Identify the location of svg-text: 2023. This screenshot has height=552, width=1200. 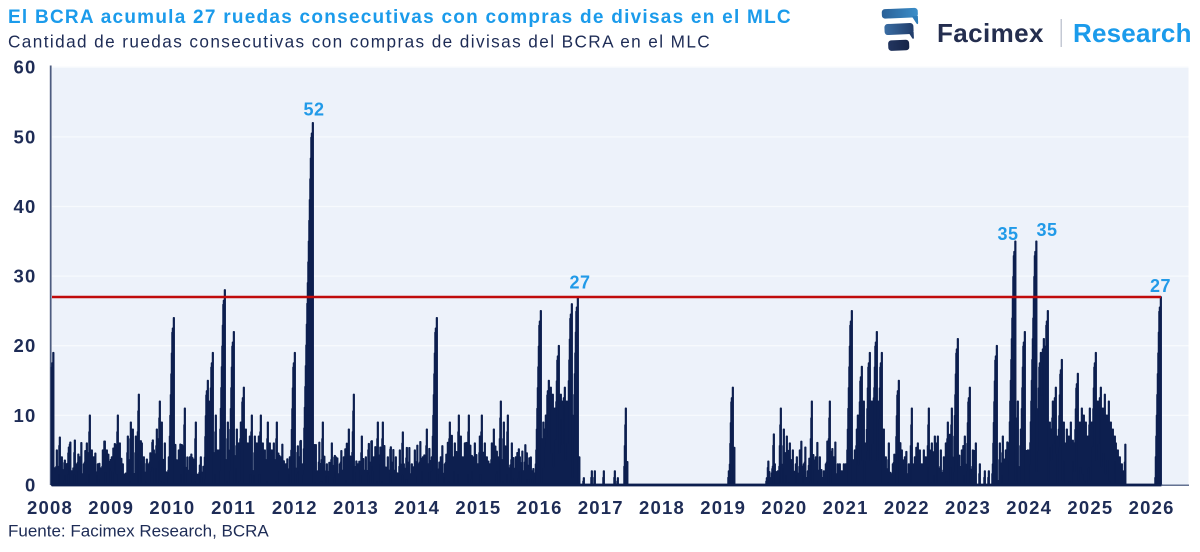
(968, 507).